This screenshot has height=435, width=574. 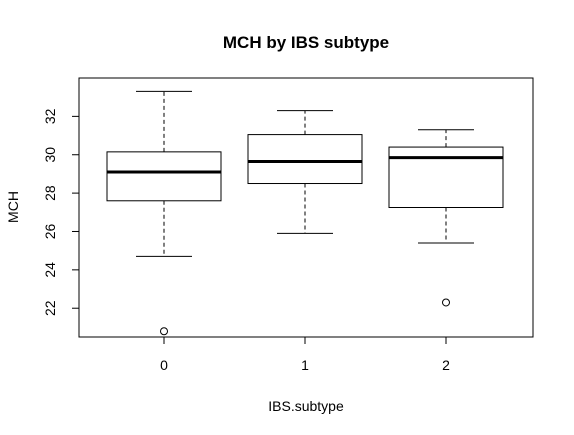 What do you see at coordinates (50, 270) in the screenshot?
I see `y-tick-label: 24` at bounding box center [50, 270].